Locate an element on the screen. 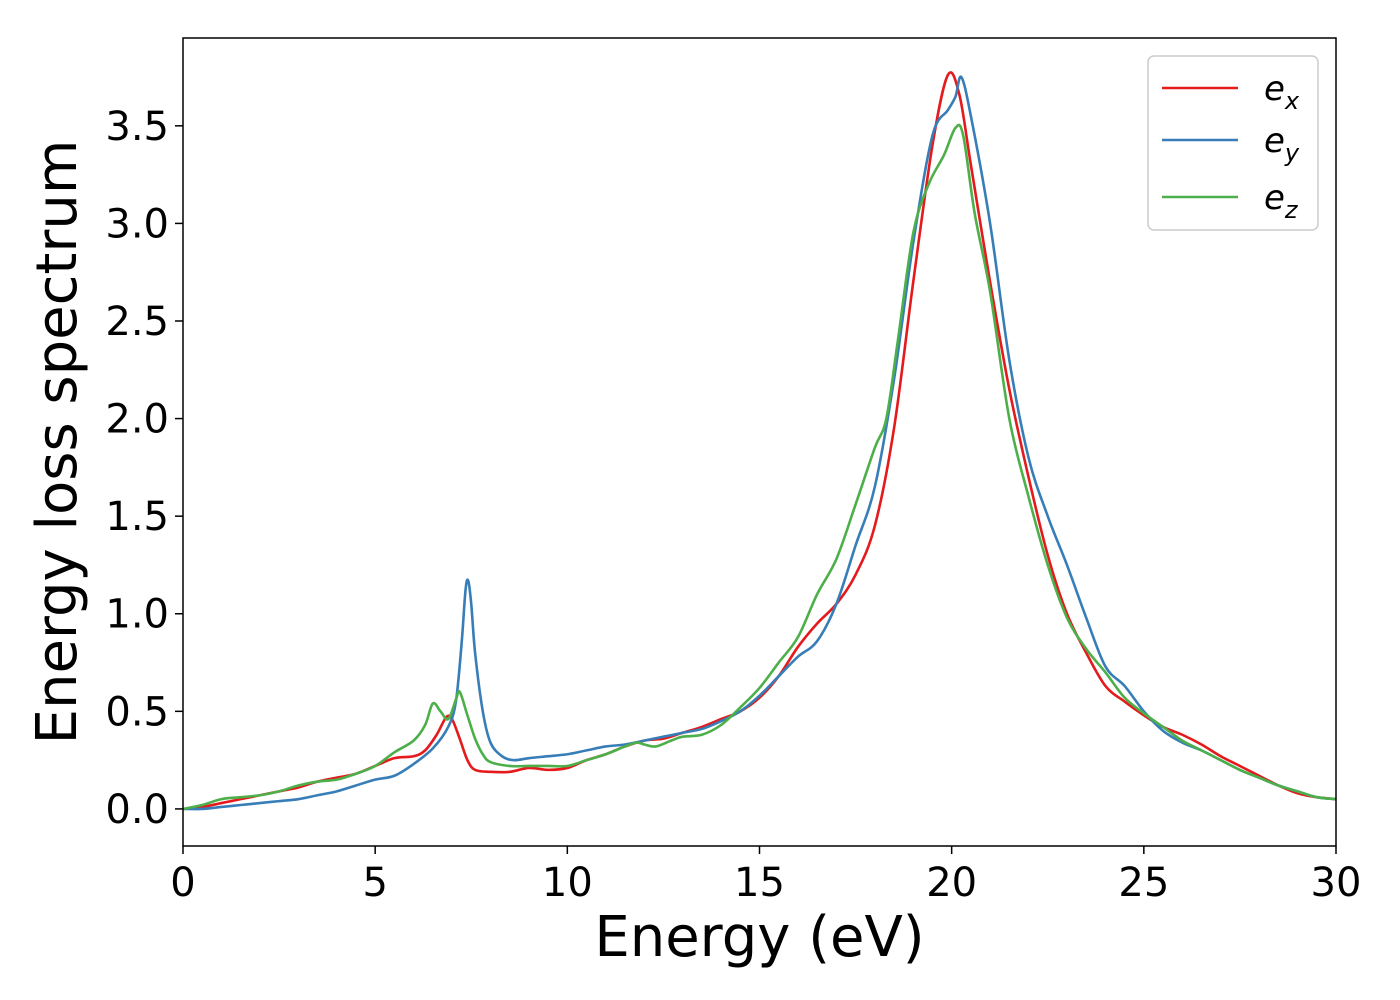 The image size is (1400, 1000). x-axis-title: Energy (eV) is located at coordinates (759, 937).